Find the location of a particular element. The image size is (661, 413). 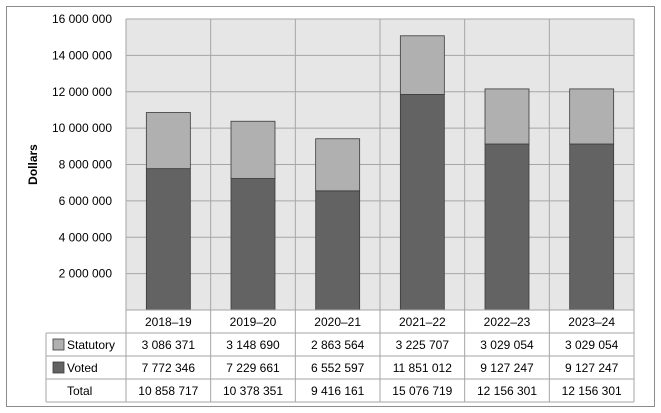

x-tick-label: 2021–22 is located at coordinates (422, 322).